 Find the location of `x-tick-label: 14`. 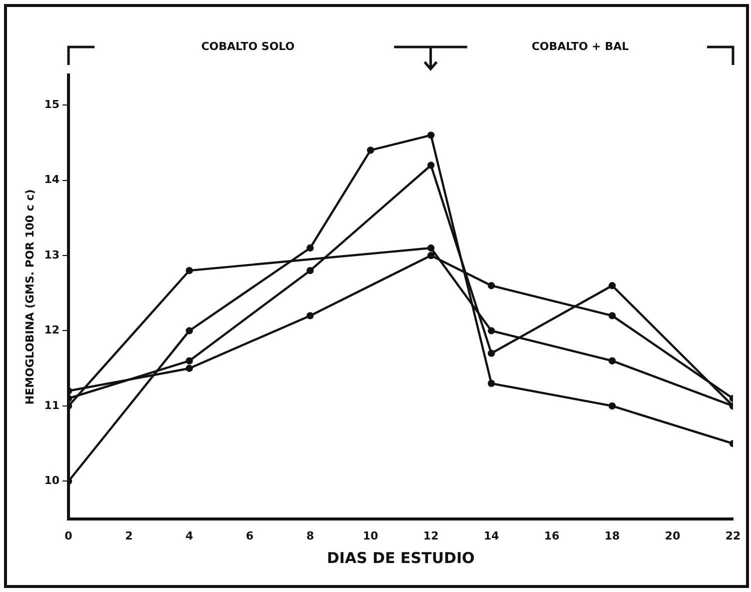

x-tick-label: 14 is located at coordinates (492, 535).